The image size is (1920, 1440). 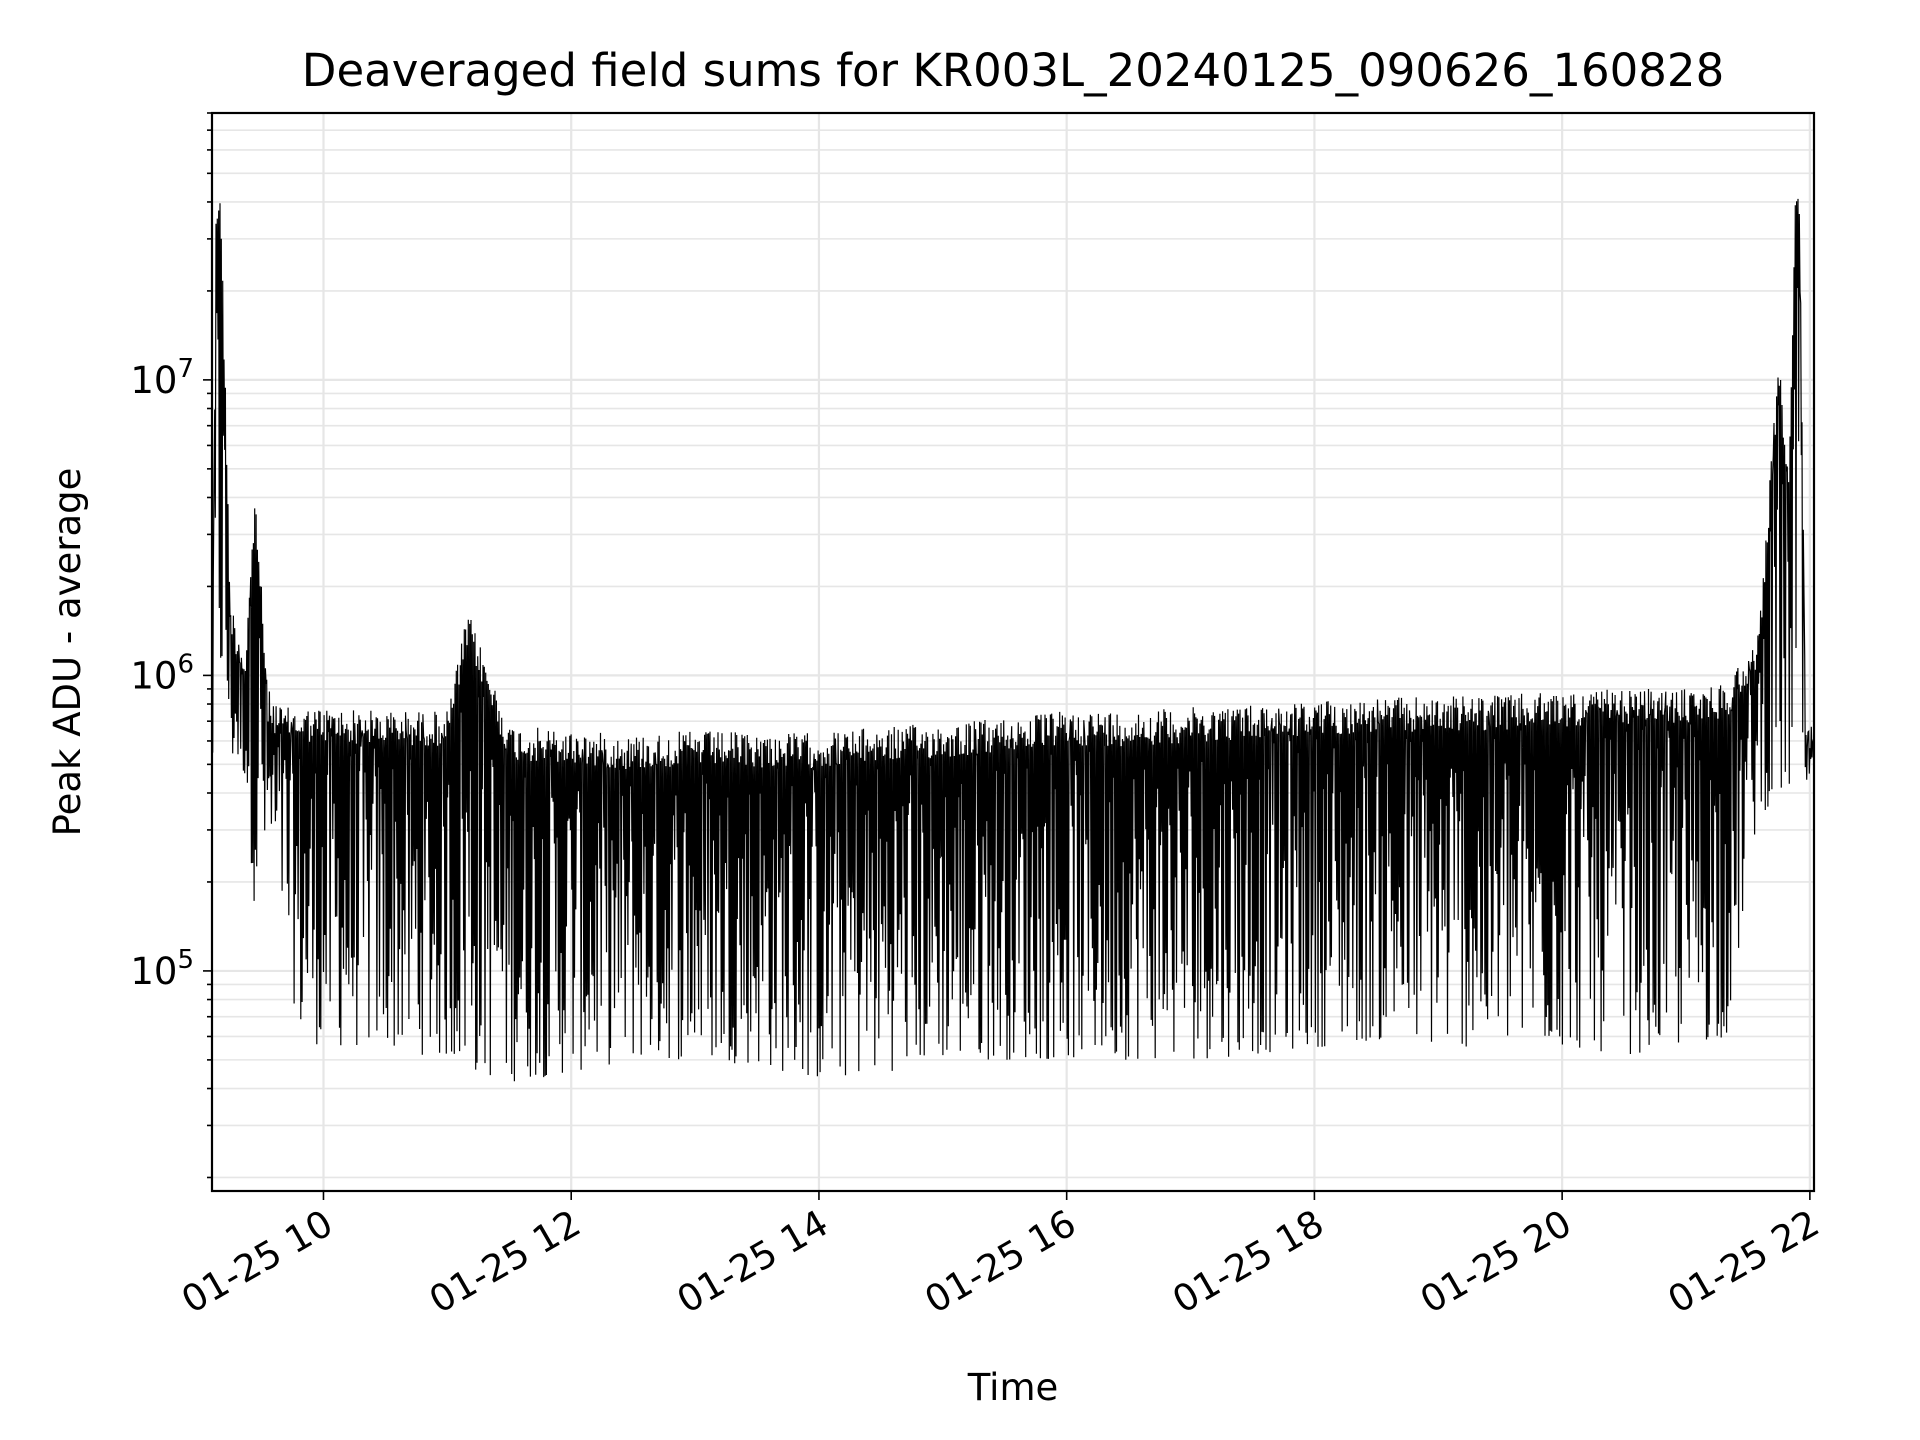 I want to click on y-tick-label: 107, so click(x=162, y=378).